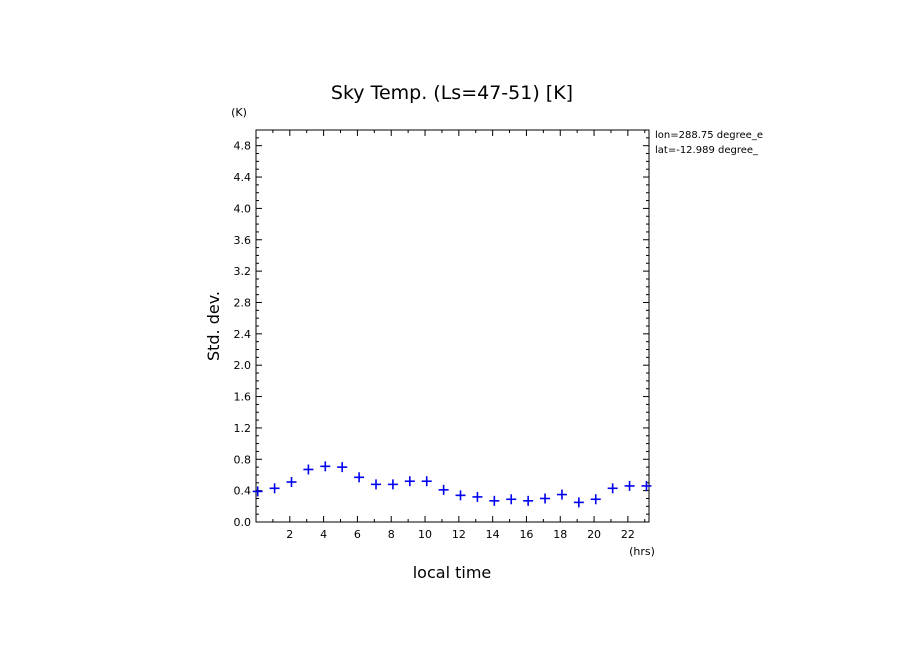  I want to click on annotation-lon: lon=288.75 degree_e, so click(709, 135).